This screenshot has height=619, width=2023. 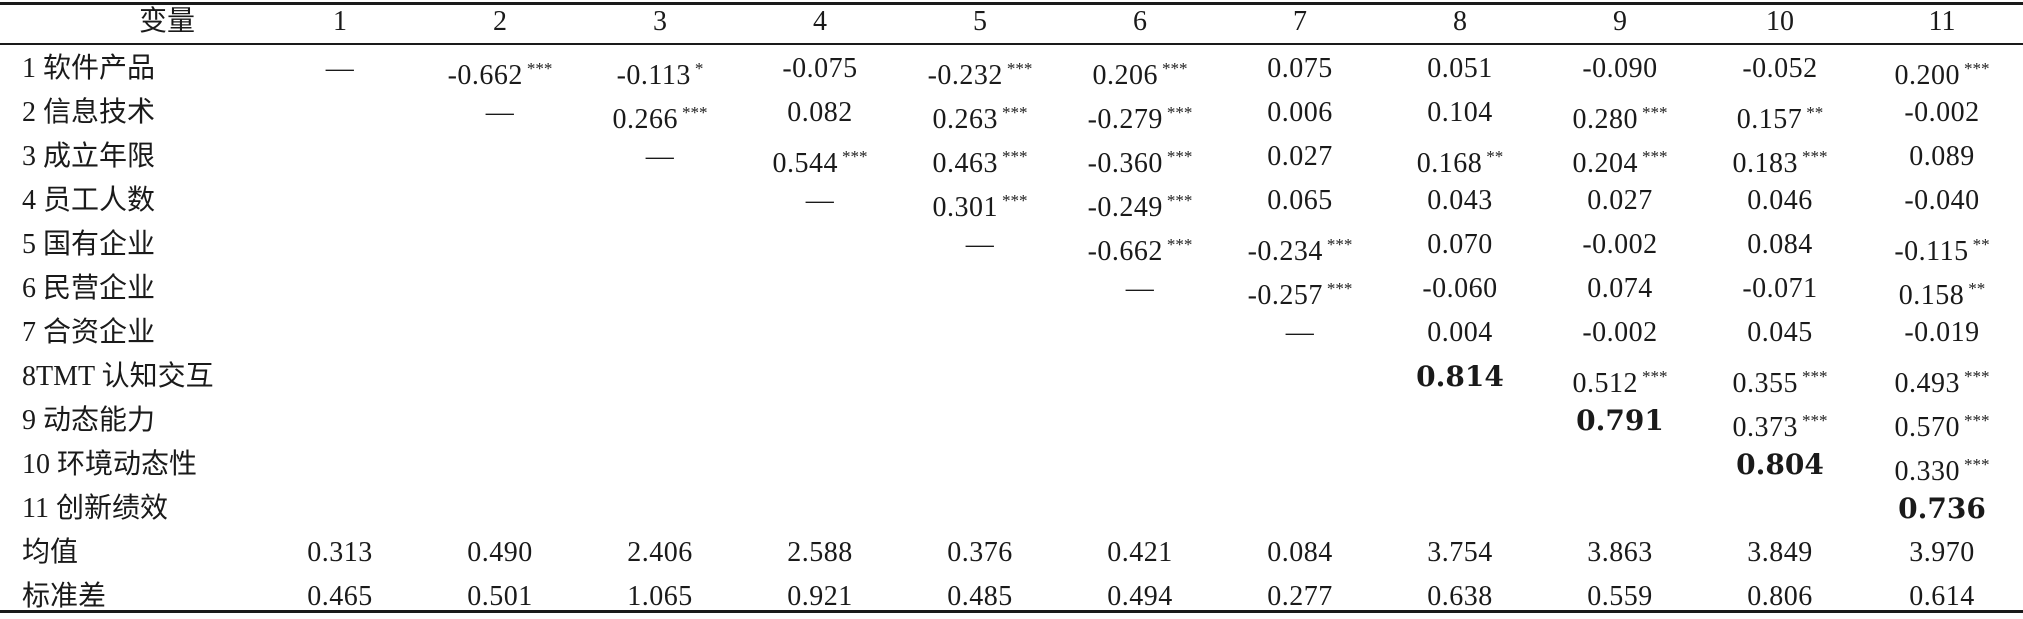 I want to click on table-cell: -0.090, so click(x=1620, y=69).